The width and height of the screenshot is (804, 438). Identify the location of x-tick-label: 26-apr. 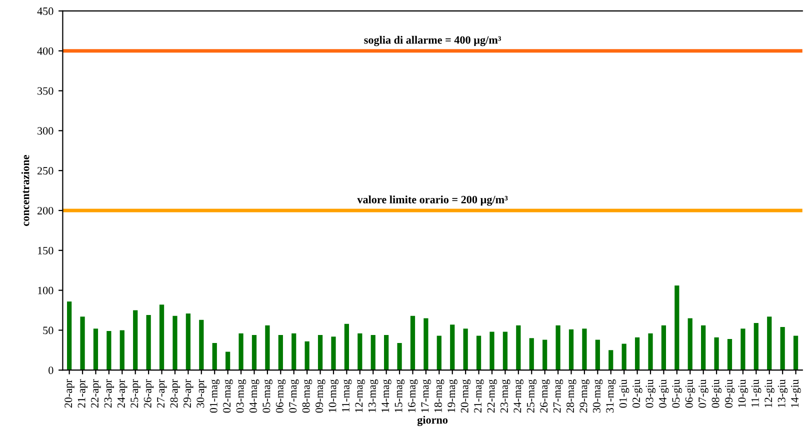
(149, 393).